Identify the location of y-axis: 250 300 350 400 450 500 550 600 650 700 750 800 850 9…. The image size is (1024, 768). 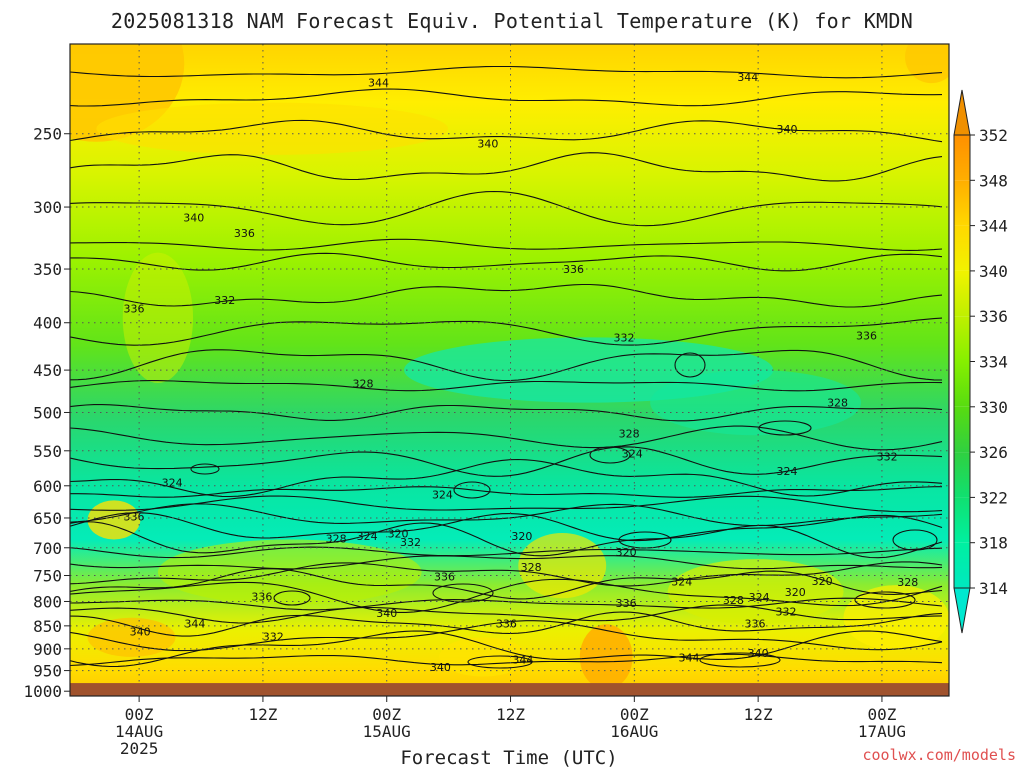
(46, 413).